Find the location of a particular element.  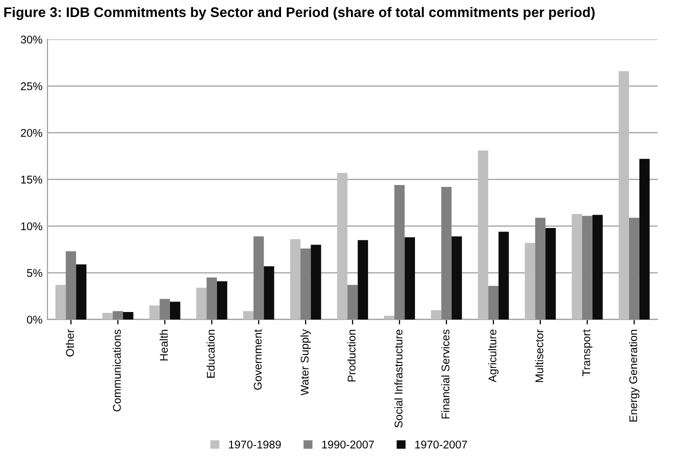

legend-label: 1970-2007 is located at coordinates (441, 444).